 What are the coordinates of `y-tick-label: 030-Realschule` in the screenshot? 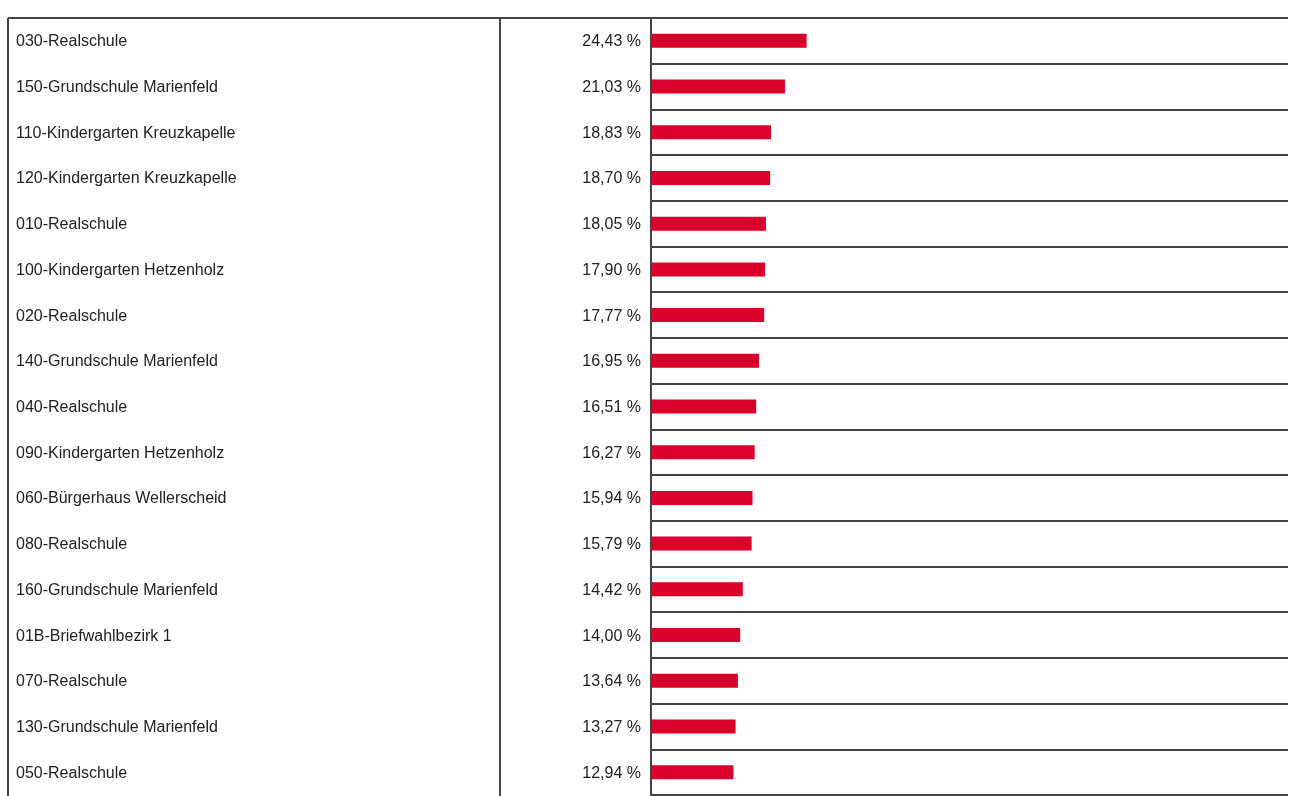 It's located at (72, 41).